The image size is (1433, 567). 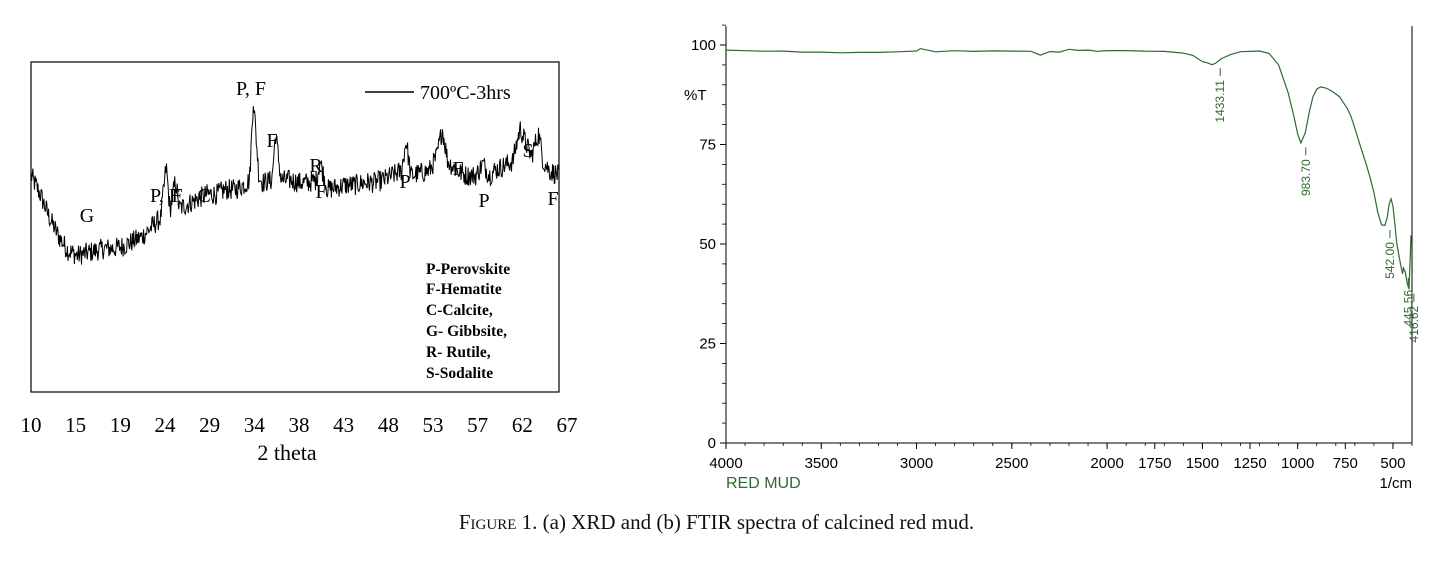 What do you see at coordinates (464, 289) in the screenshot?
I see `phase-legend-item: F-Hematite` at bounding box center [464, 289].